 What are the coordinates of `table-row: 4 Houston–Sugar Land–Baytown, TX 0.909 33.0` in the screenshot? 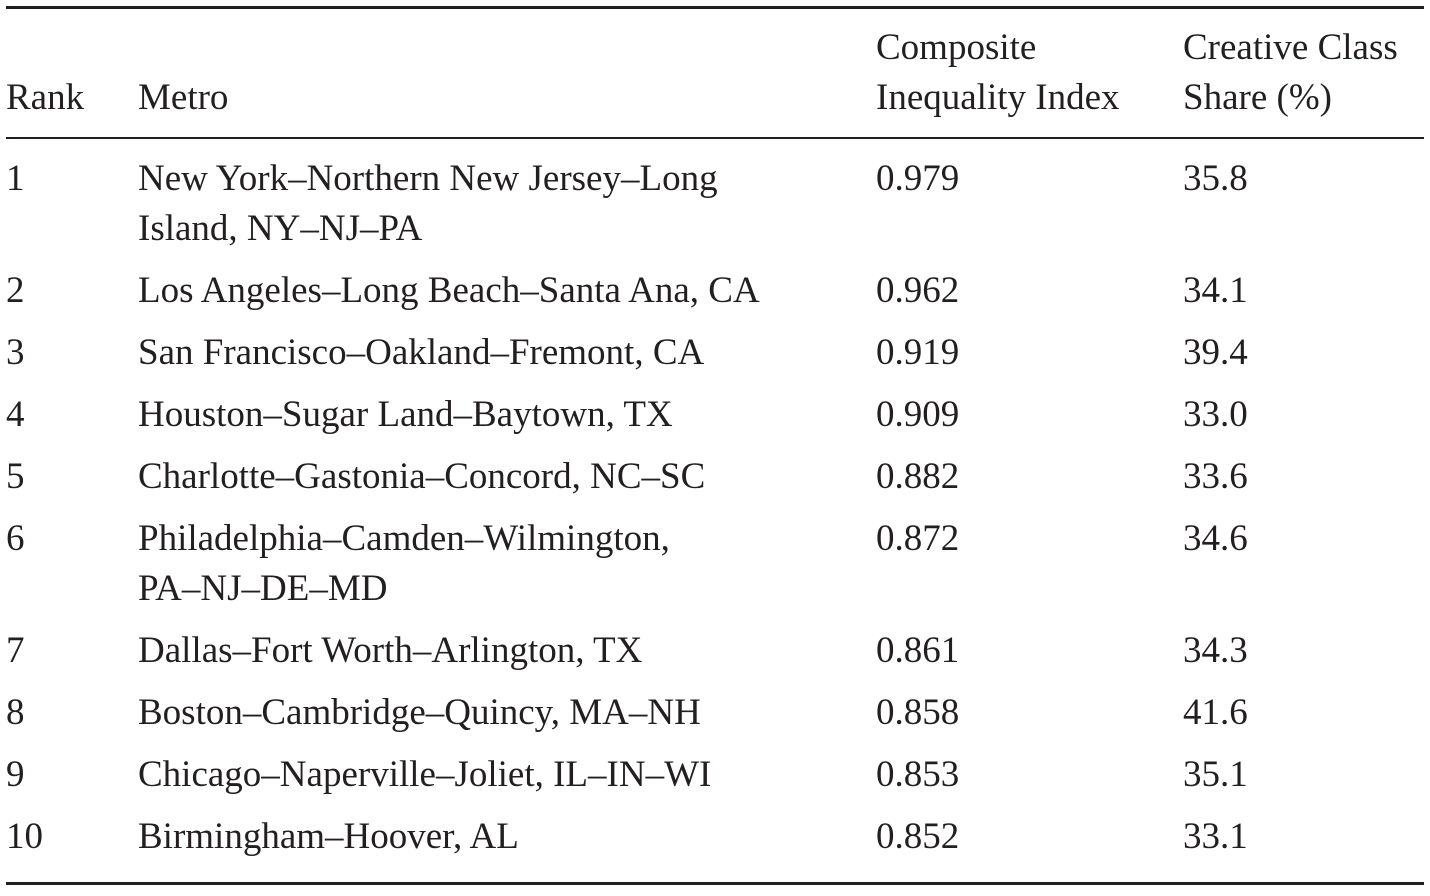 It's located at (715, 409).